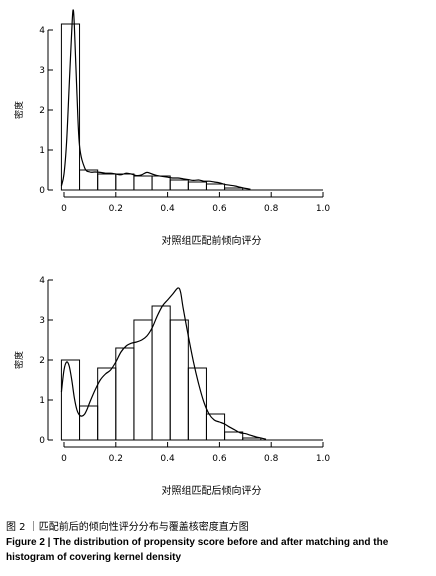 The image size is (436, 576). What do you see at coordinates (127, 527) in the screenshot?
I see `figure-caption-zh: 图 2 ｜匹配前后的倾向性评分分布与覆盖核密度直方图` at bounding box center [127, 527].